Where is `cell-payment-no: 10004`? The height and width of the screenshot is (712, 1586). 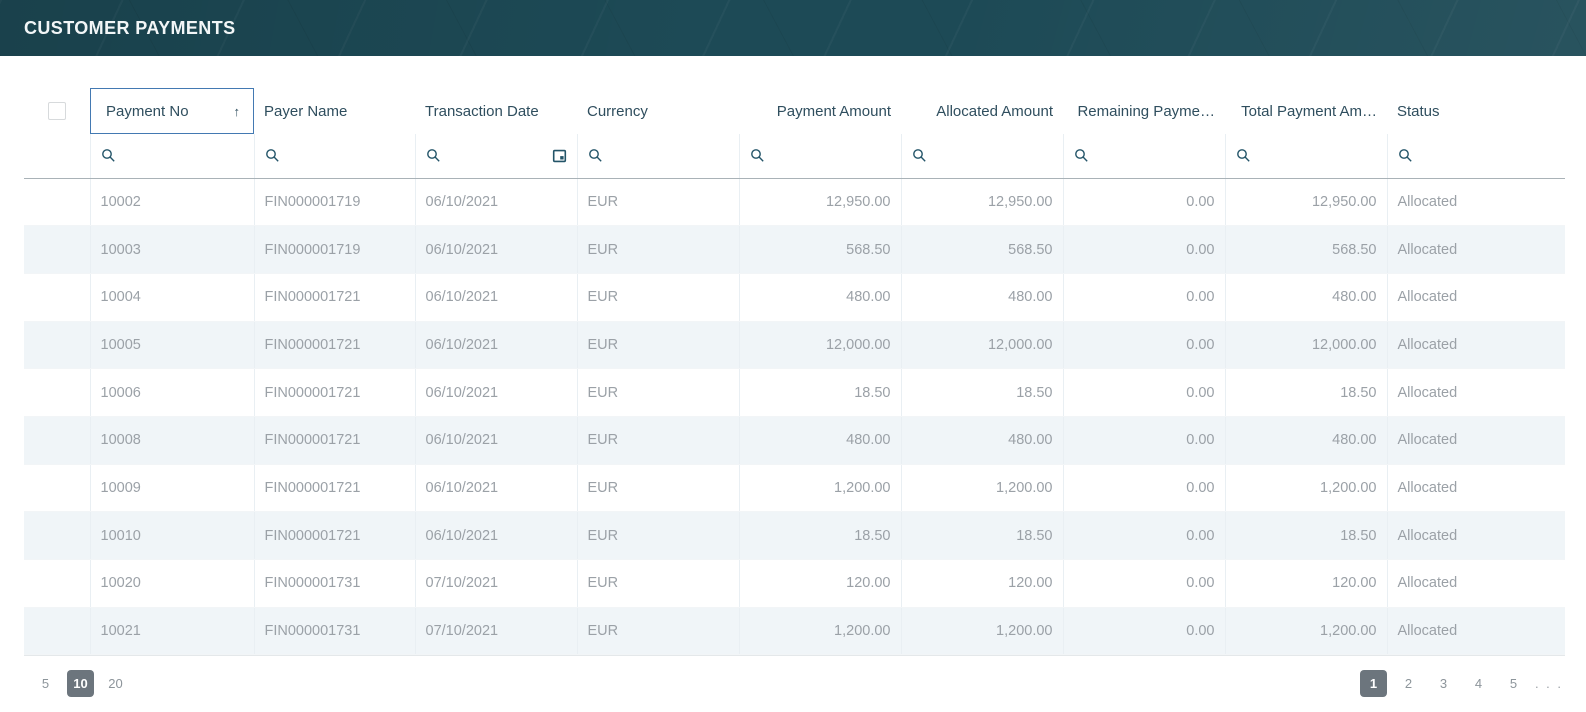
cell-payment-no: 10004 is located at coordinates (172, 297).